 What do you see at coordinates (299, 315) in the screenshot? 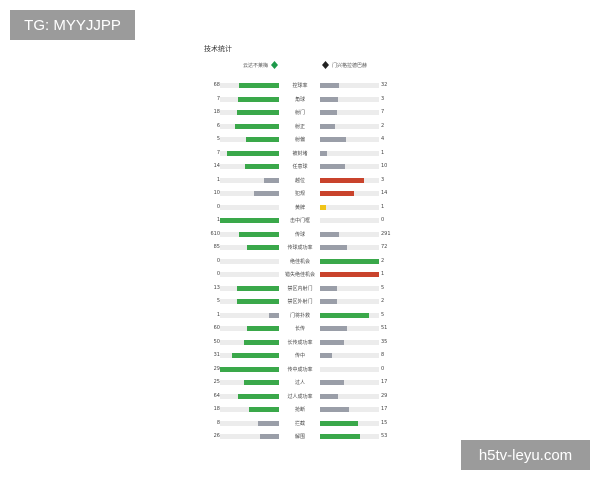
I see `stat-label: 门将扑救` at bounding box center [299, 315].